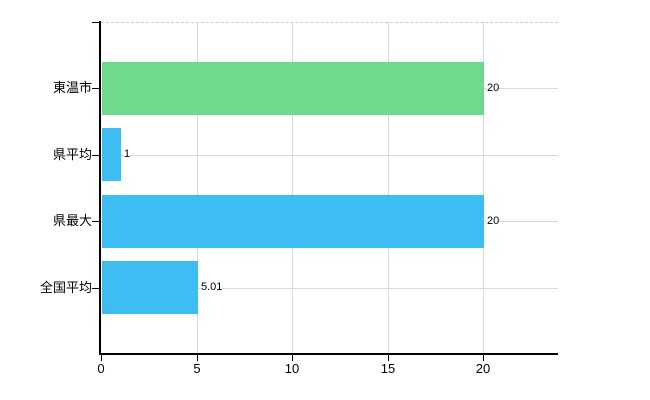  I want to click on bar-value-label: 5.01, so click(212, 287).